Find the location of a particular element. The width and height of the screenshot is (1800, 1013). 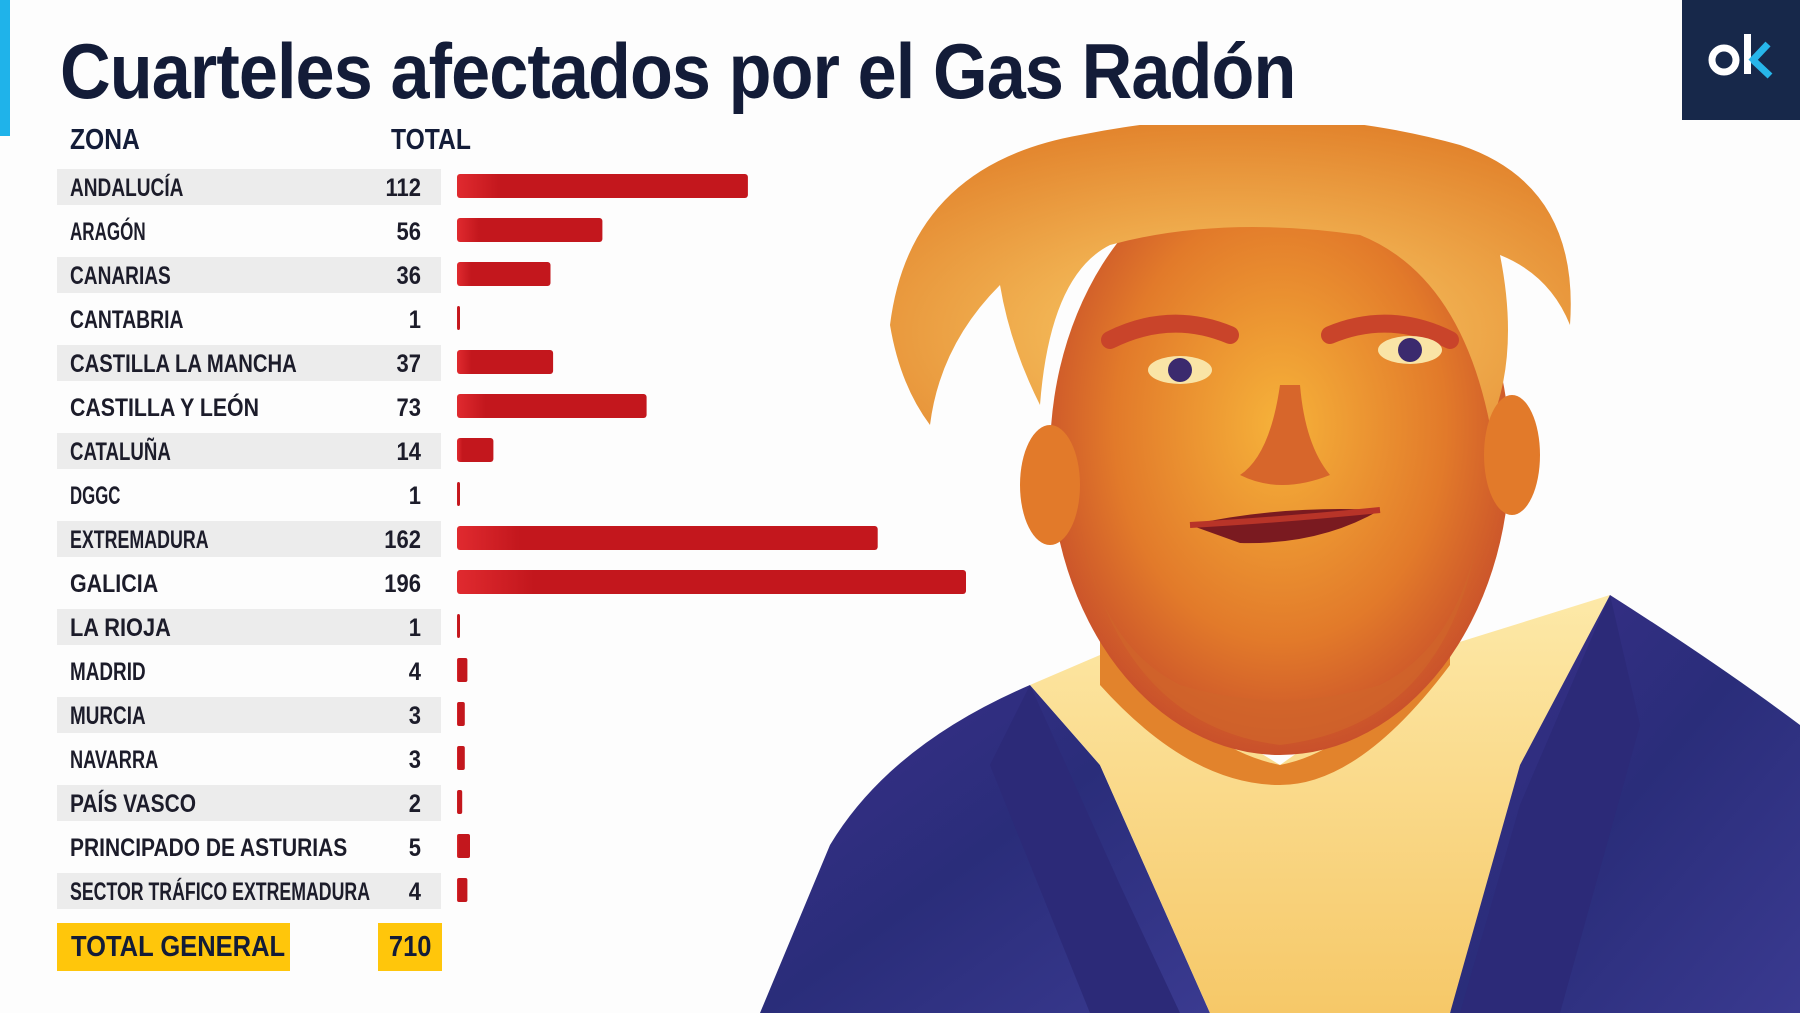

total-value: 37 is located at coordinates (409, 364).